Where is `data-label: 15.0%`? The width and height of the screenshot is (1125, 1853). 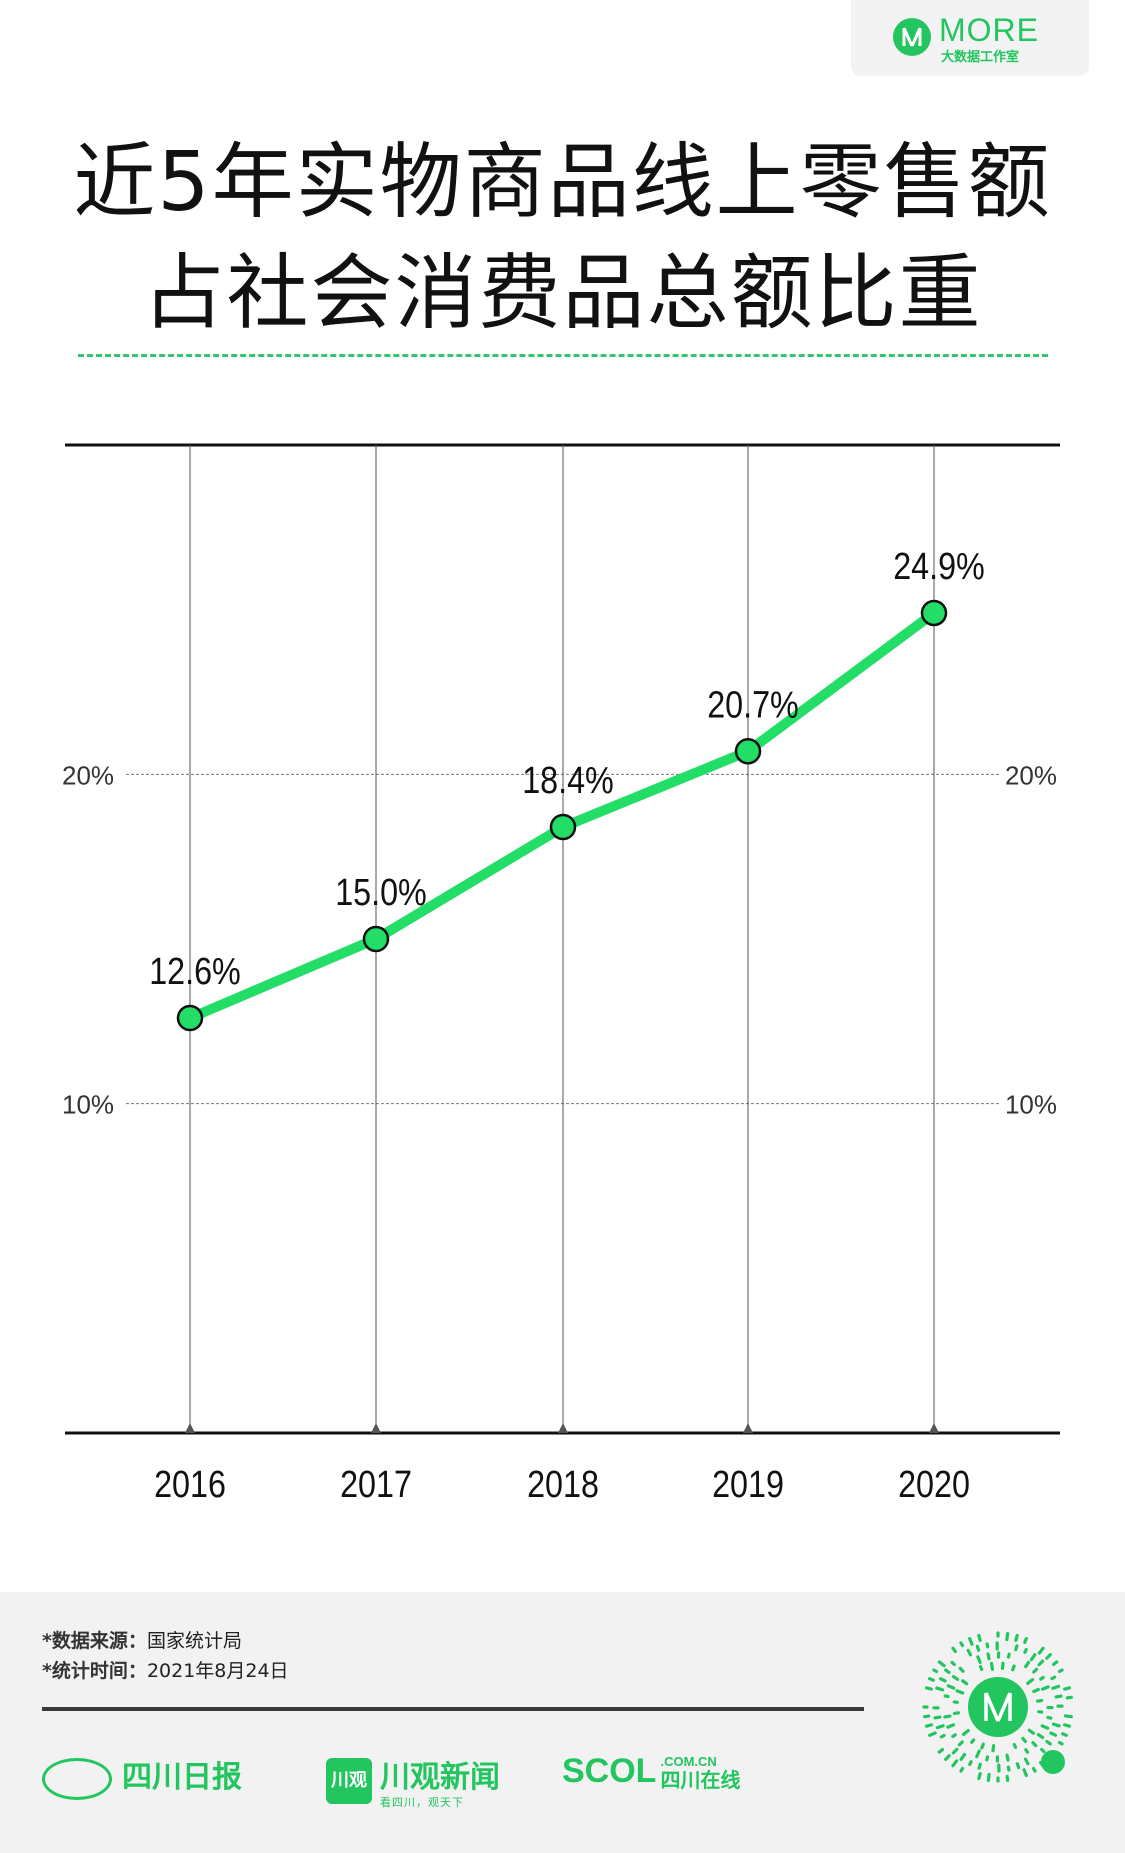 data-label: 15.0% is located at coordinates (381, 893).